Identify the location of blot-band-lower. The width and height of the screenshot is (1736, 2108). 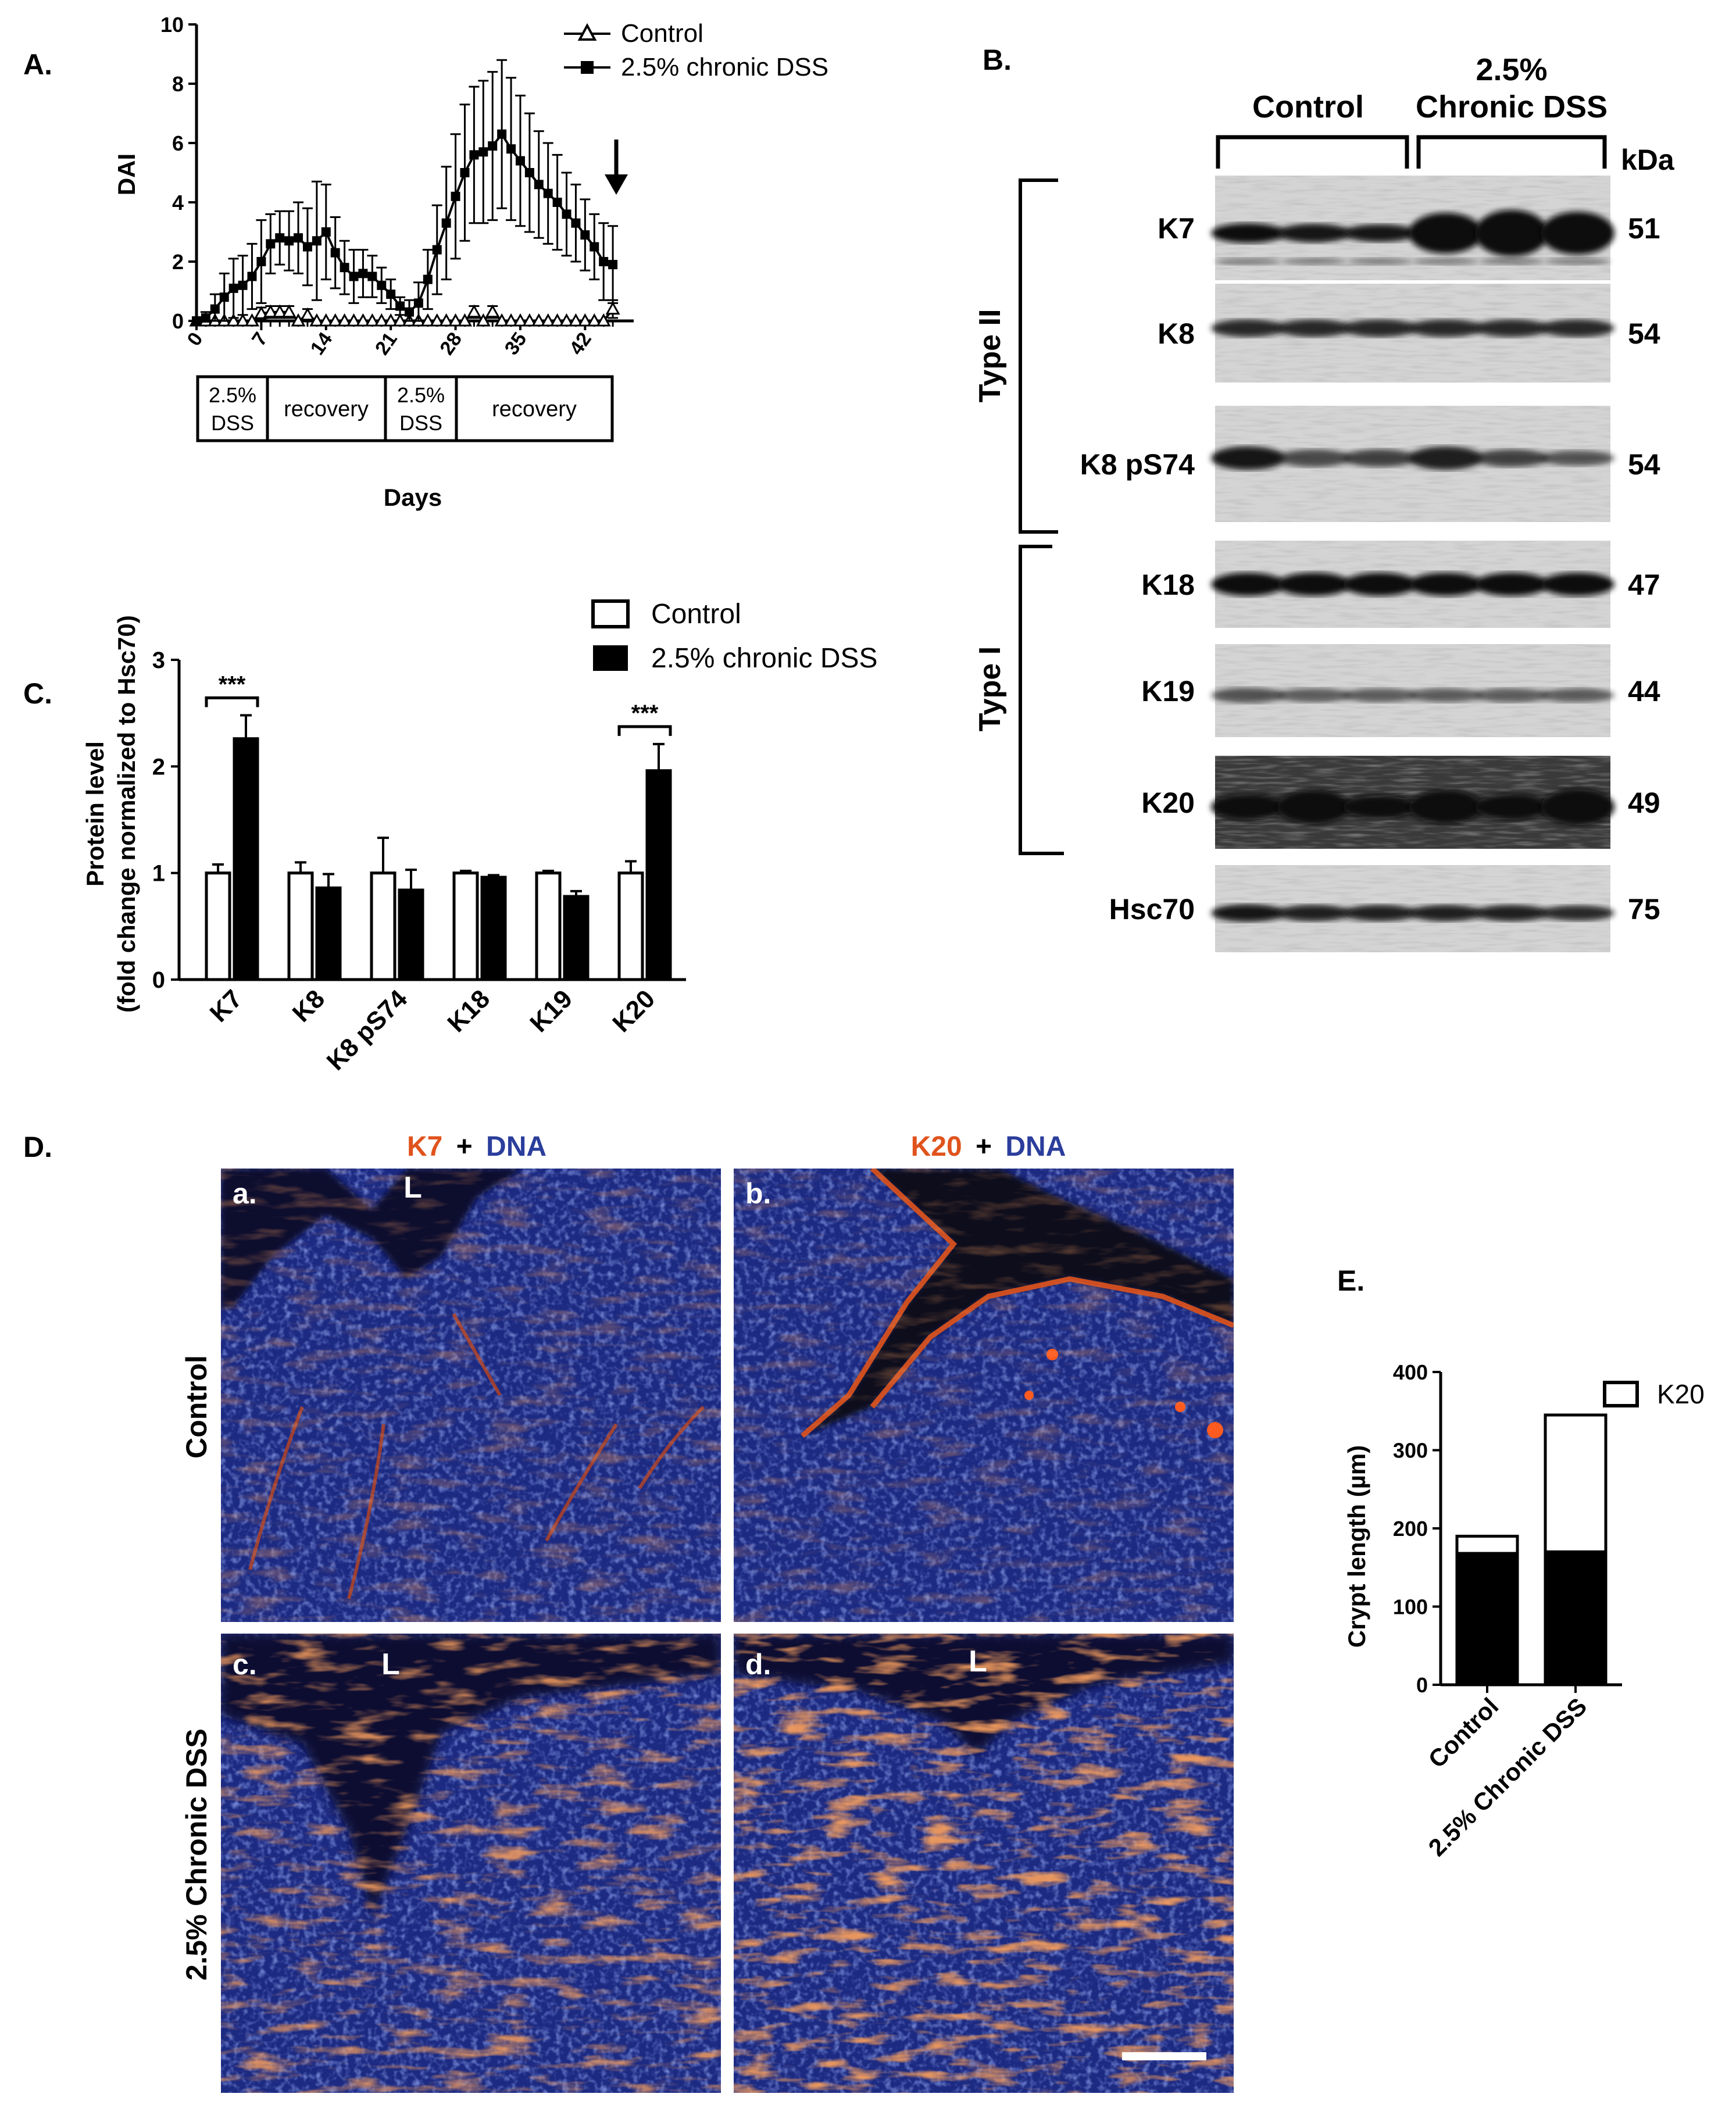
(1248, 261).